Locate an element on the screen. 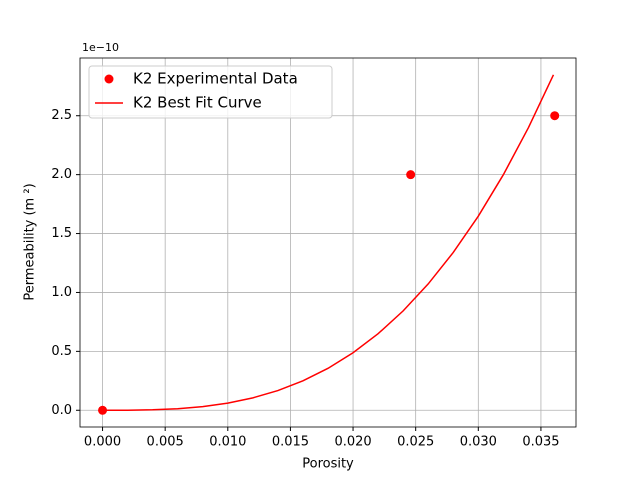 The width and height of the screenshot is (640, 480). y-tick-label: 0.0 is located at coordinates (61, 410).